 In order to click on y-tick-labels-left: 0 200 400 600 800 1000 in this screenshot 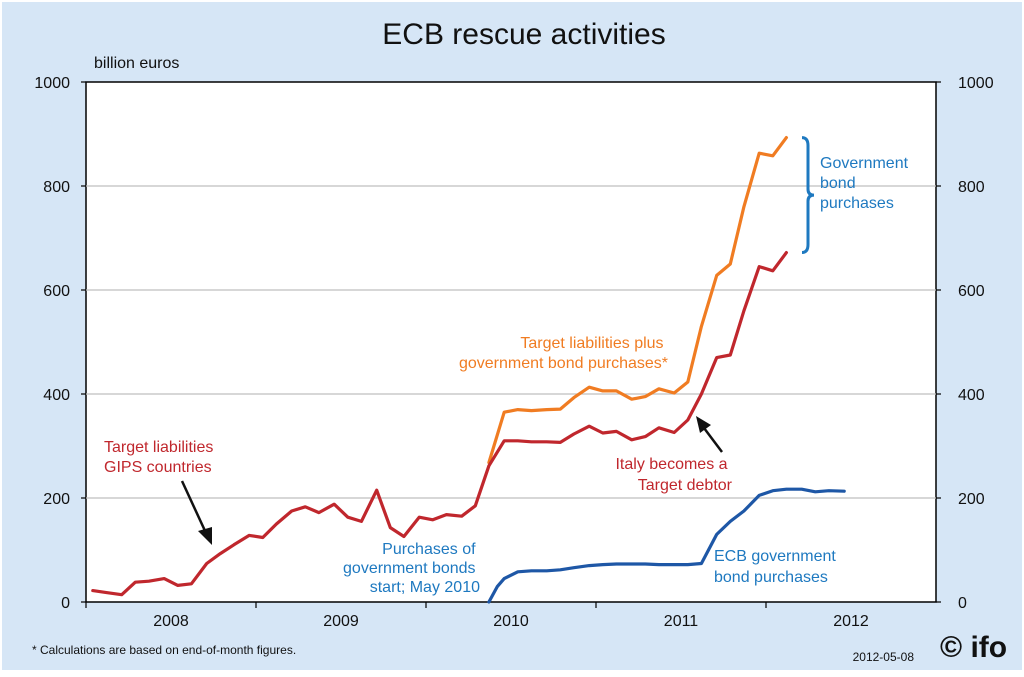, I will do `click(52, 343)`.